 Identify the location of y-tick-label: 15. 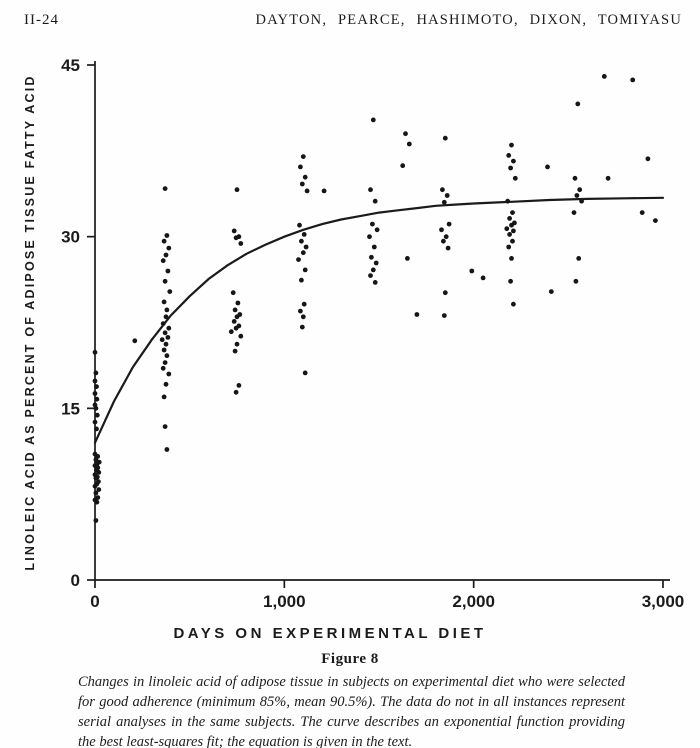
(70, 408).